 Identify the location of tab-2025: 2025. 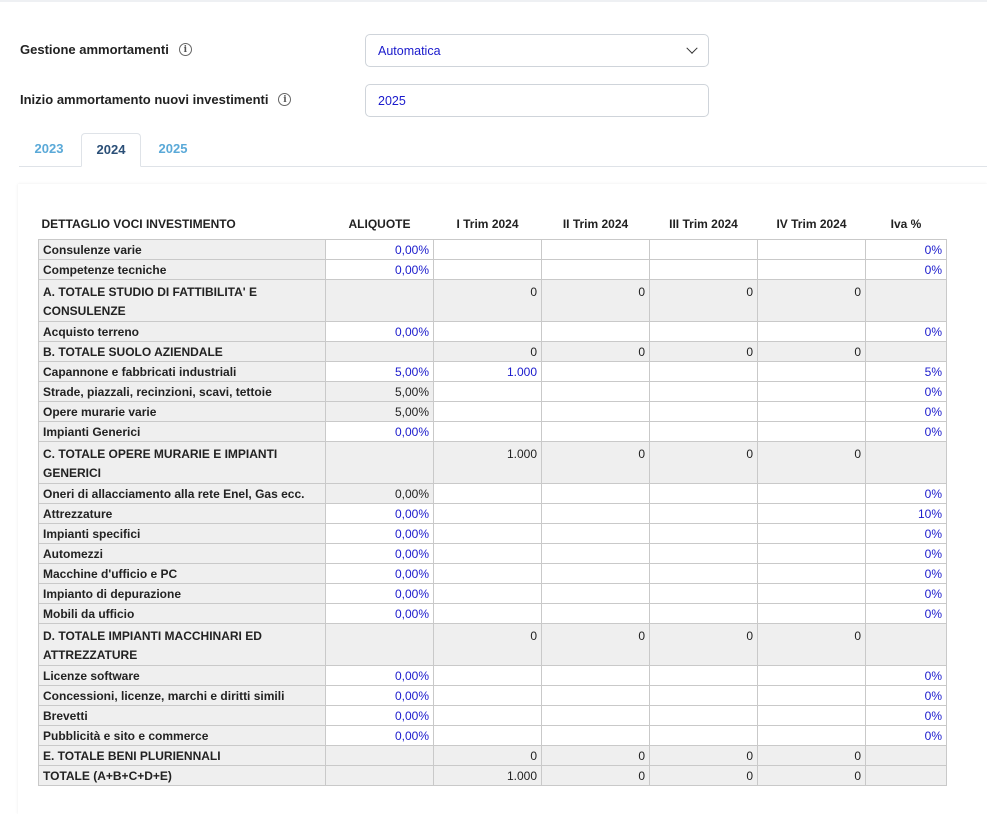
(173, 148).